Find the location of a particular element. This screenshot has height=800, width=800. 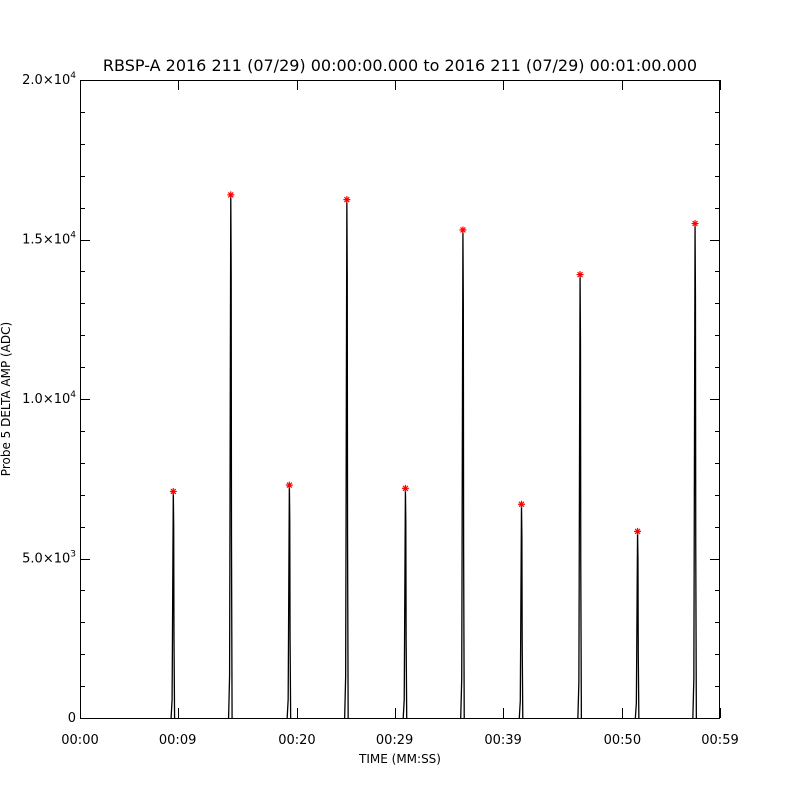

x-tick-label: 00:50 is located at coordinates (622, 740).